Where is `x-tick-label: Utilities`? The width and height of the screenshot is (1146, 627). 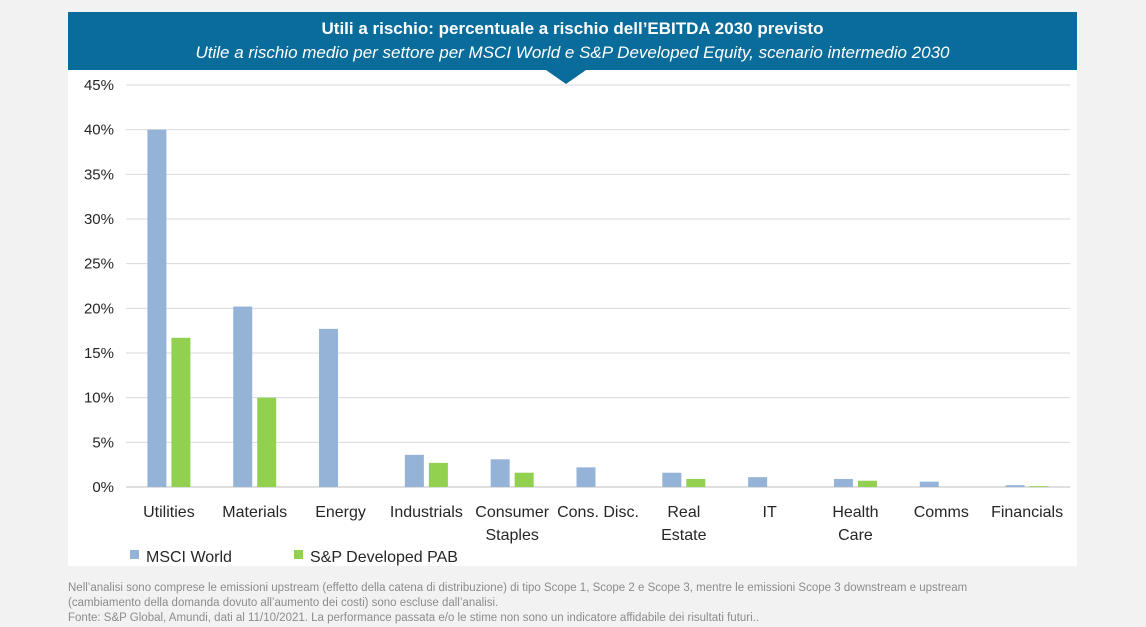 x-tick-label: Utilities is located at coordinates (169, 512).